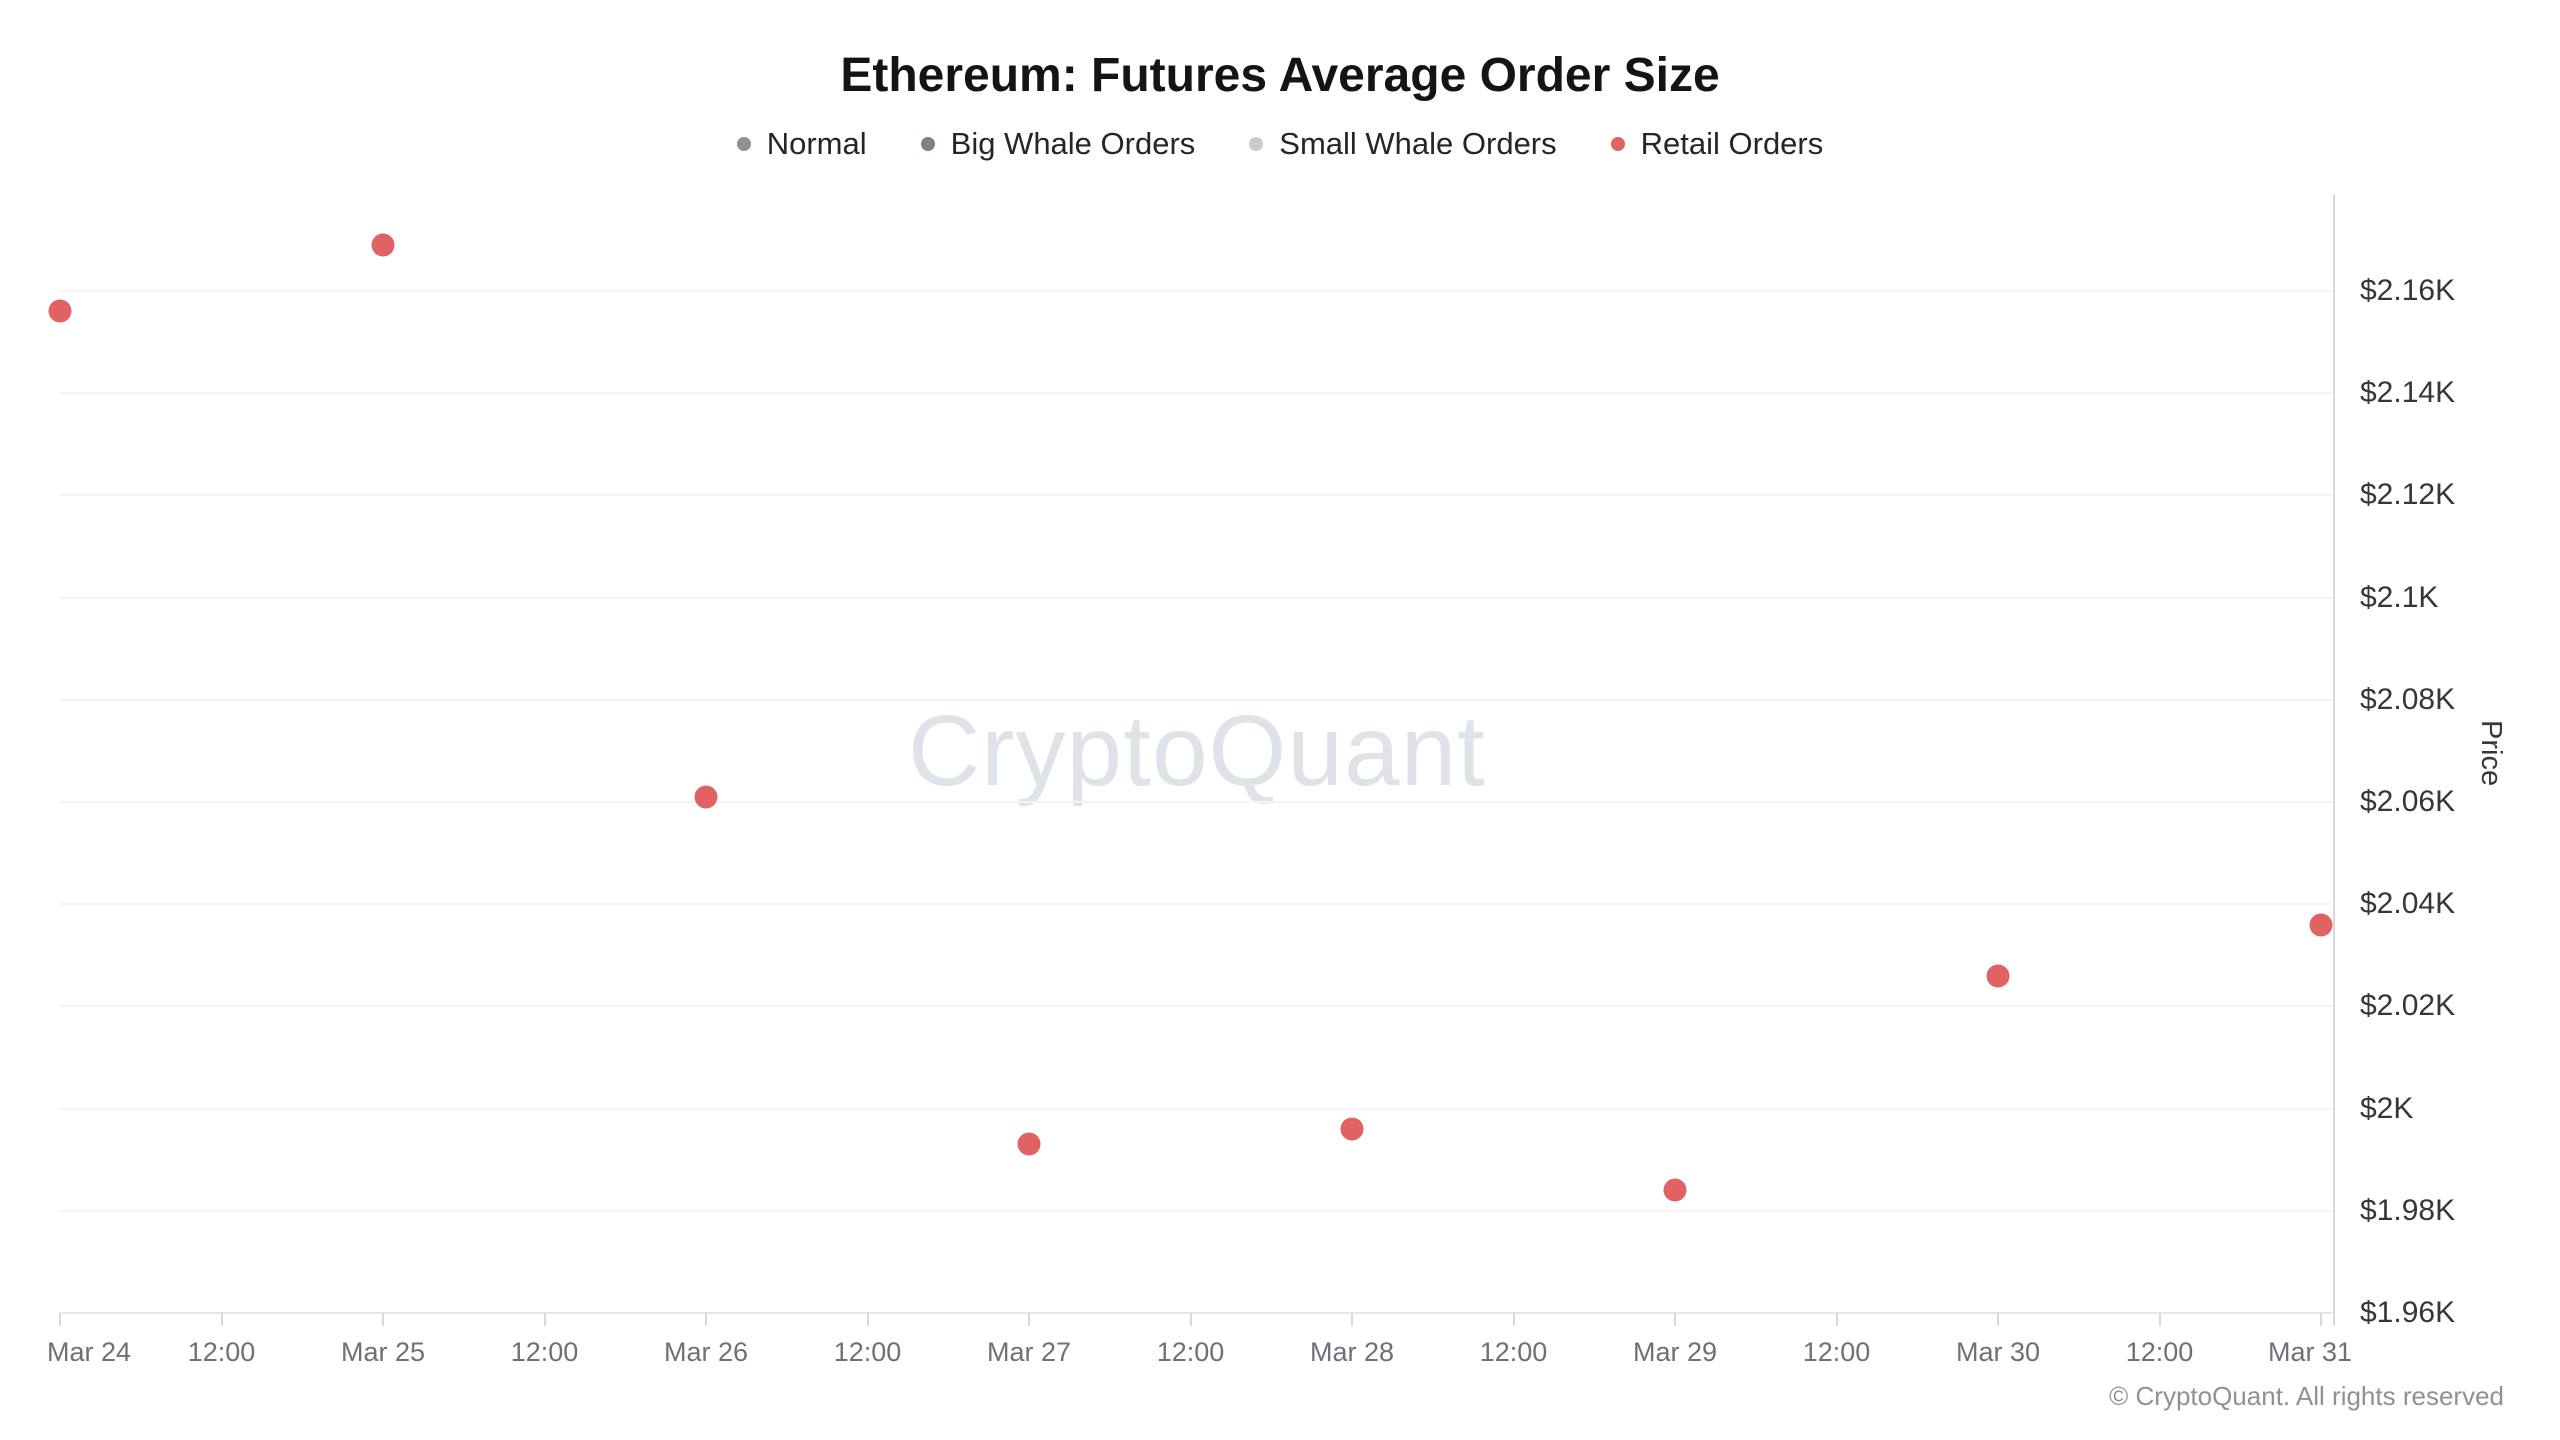  I want to click on legend-marker-normal-icon, so click(743, 144).